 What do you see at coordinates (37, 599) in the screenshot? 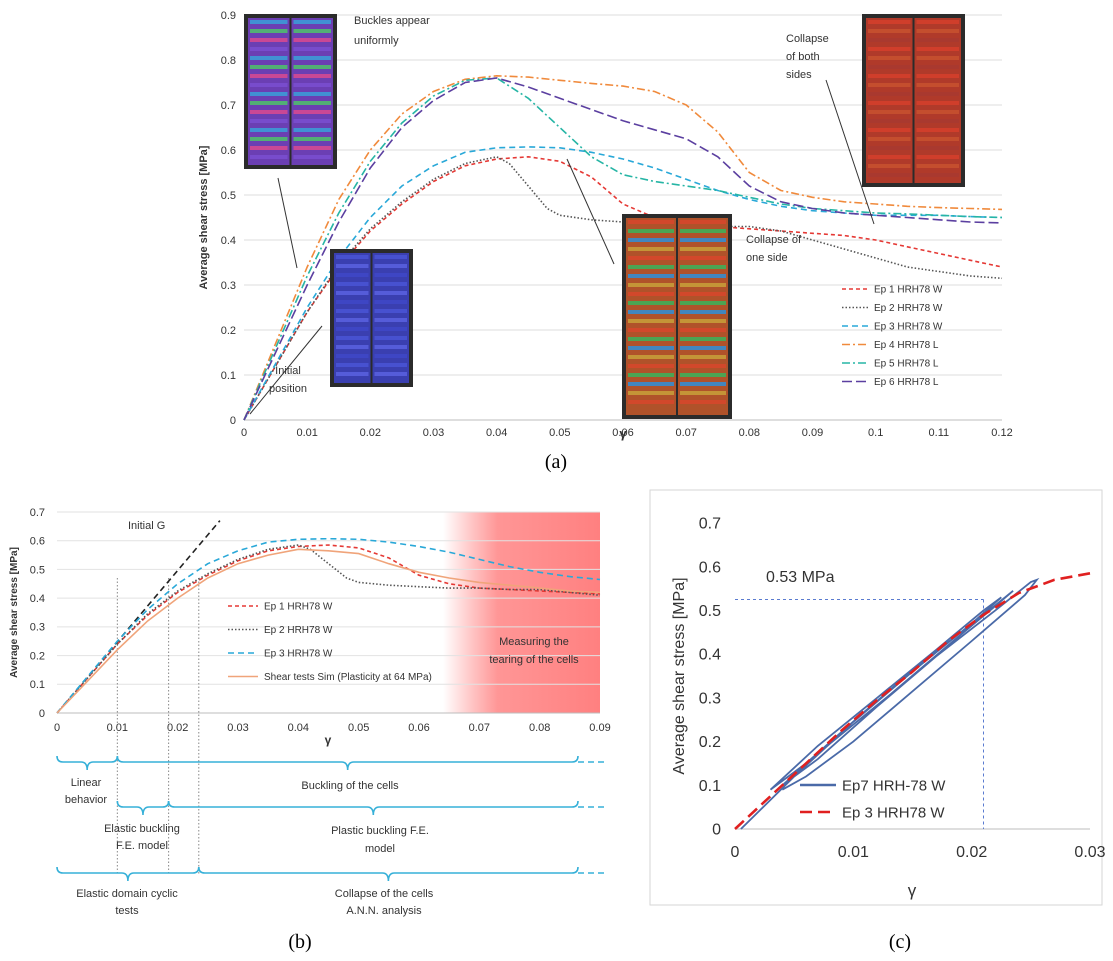
I see `panel-b-y-tick-label: 0.4` at bounding box center [37, 599].